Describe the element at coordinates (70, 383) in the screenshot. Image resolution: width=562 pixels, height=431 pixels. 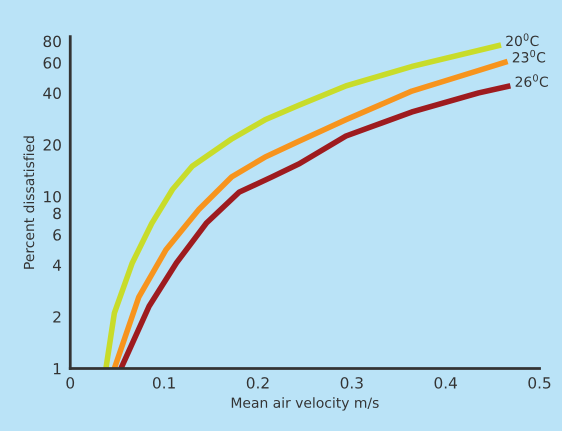
I see `x-tick-label: 0` at that location.